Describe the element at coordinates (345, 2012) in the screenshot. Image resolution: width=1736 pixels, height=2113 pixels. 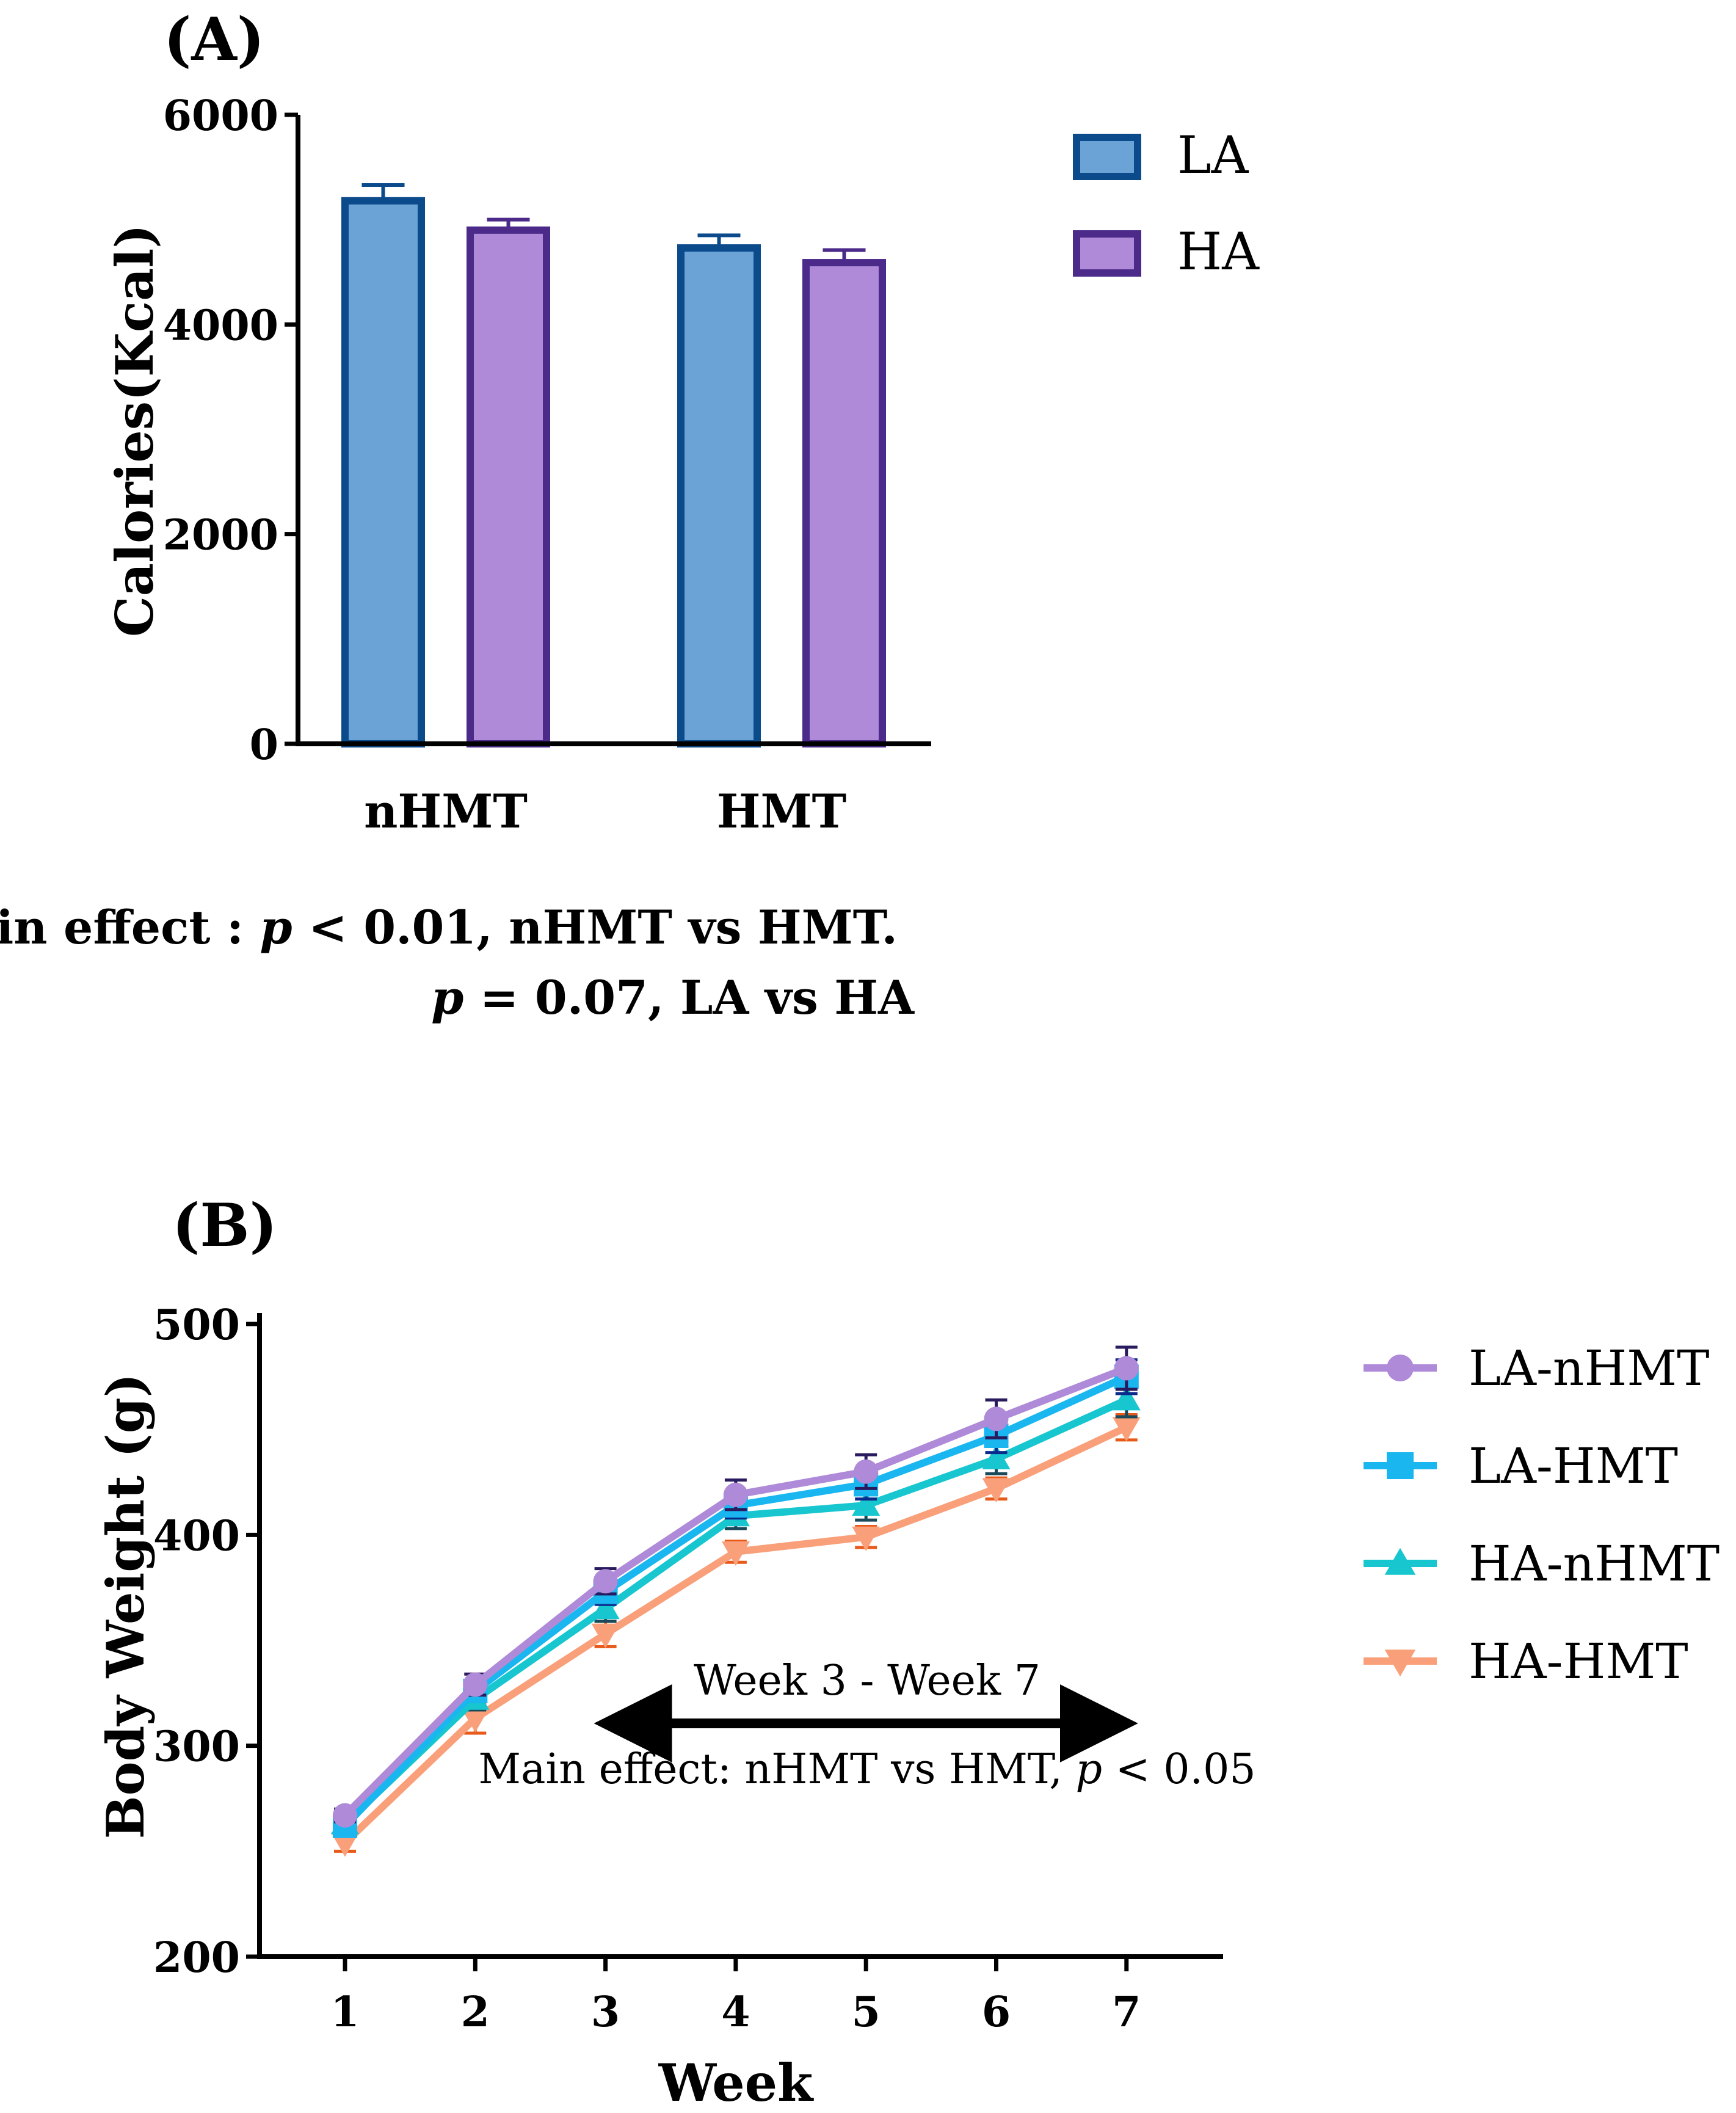
I see `panel-b-x-tick-label-0: 1` at that location.